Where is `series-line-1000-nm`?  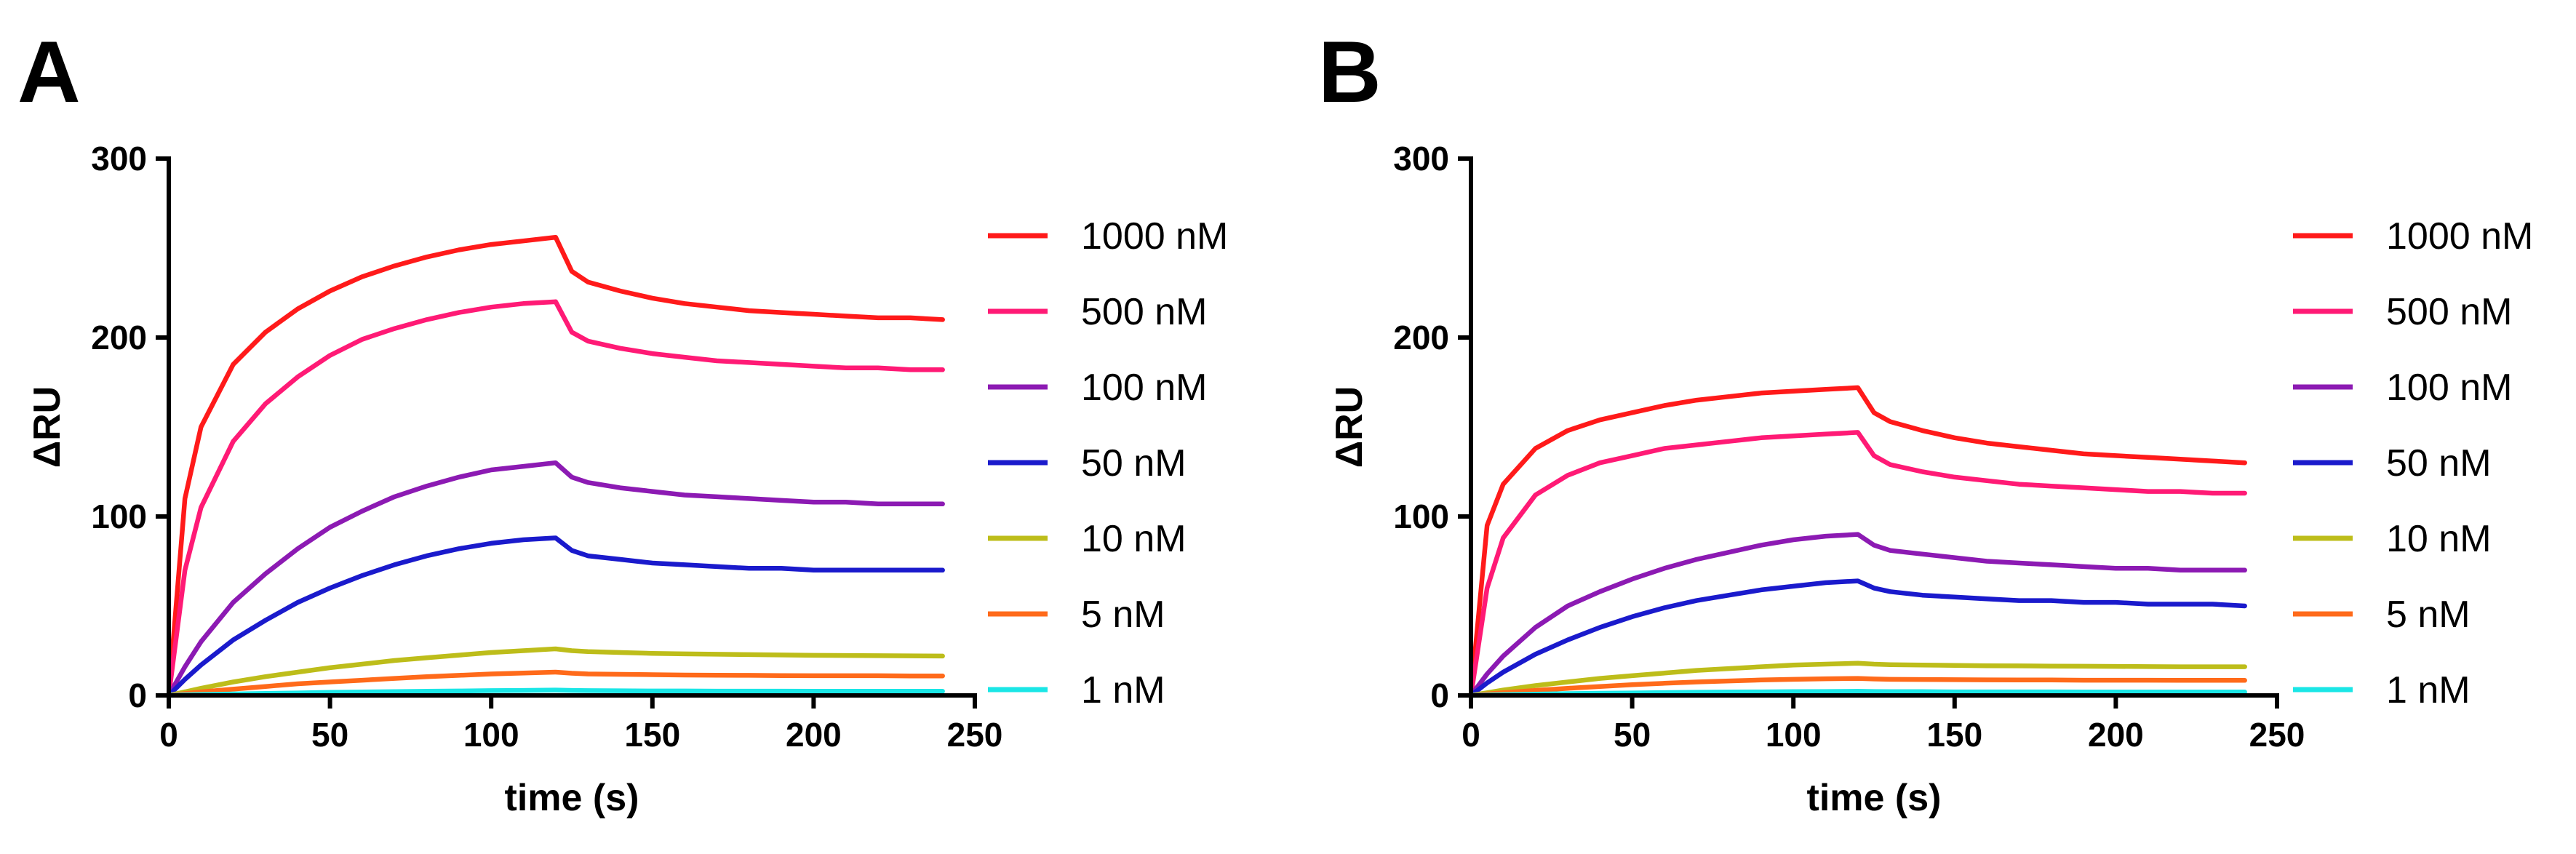
series-line-1000-nm is located at coordinates (1857, 541).